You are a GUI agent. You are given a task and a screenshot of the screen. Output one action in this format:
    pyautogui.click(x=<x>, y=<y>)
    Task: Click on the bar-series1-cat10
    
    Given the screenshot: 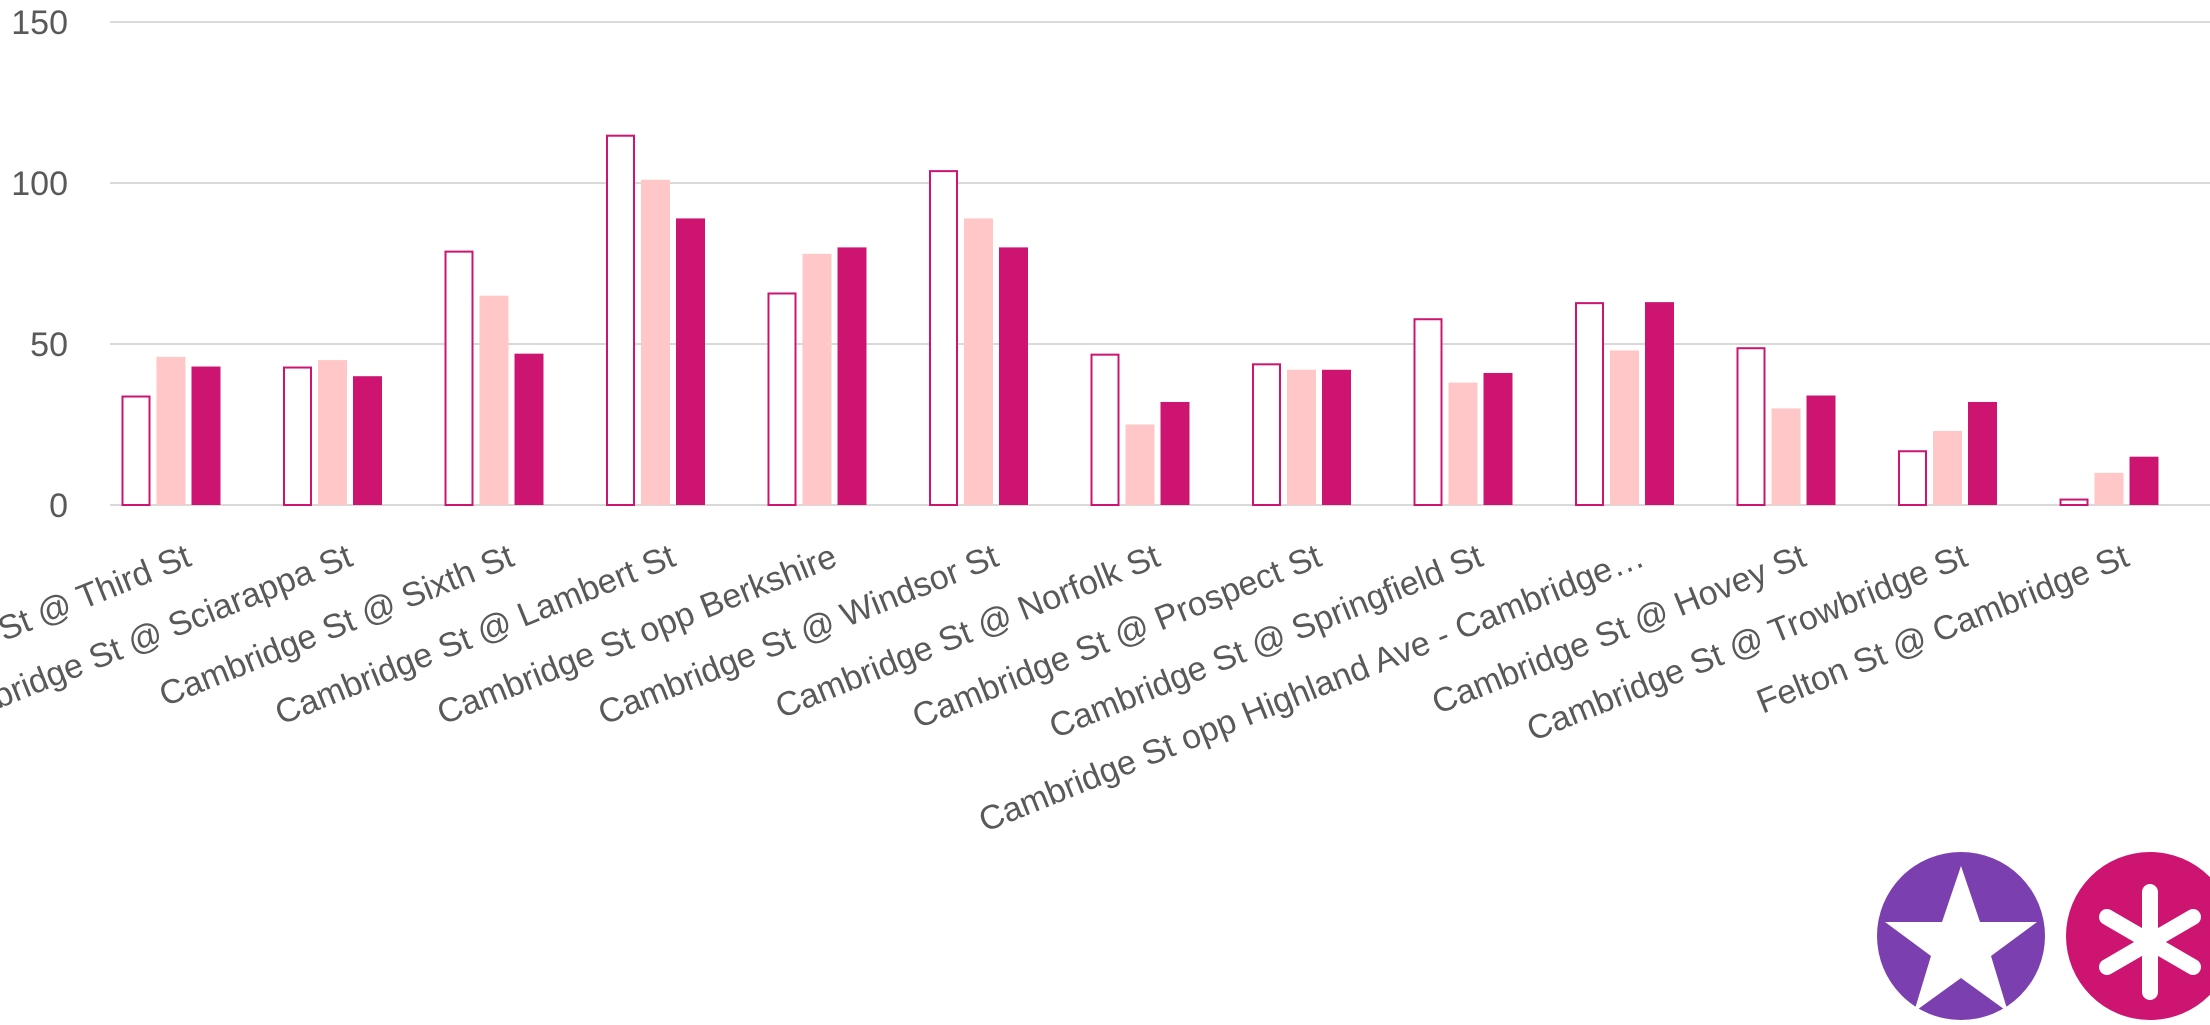 What is the action you would take?
    pyautogui.click(x=1589, y=404)
    